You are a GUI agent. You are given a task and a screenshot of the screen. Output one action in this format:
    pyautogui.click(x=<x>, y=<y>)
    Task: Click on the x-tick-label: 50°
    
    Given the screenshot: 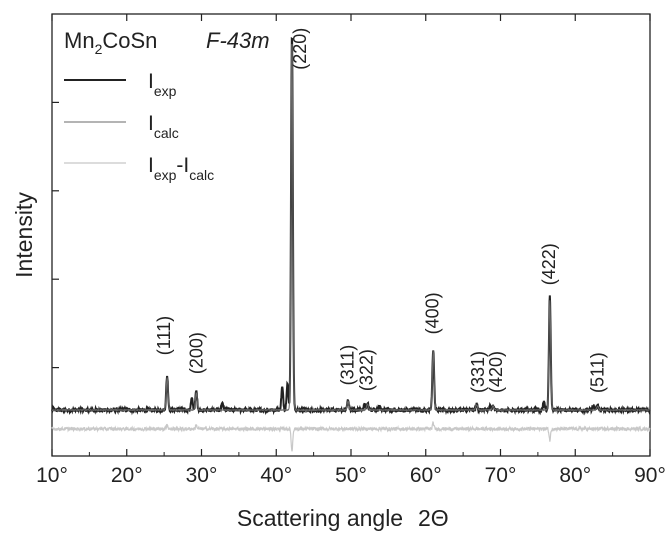 What is the action you would take?
    pyautogui.click(x=351, y=475)
    